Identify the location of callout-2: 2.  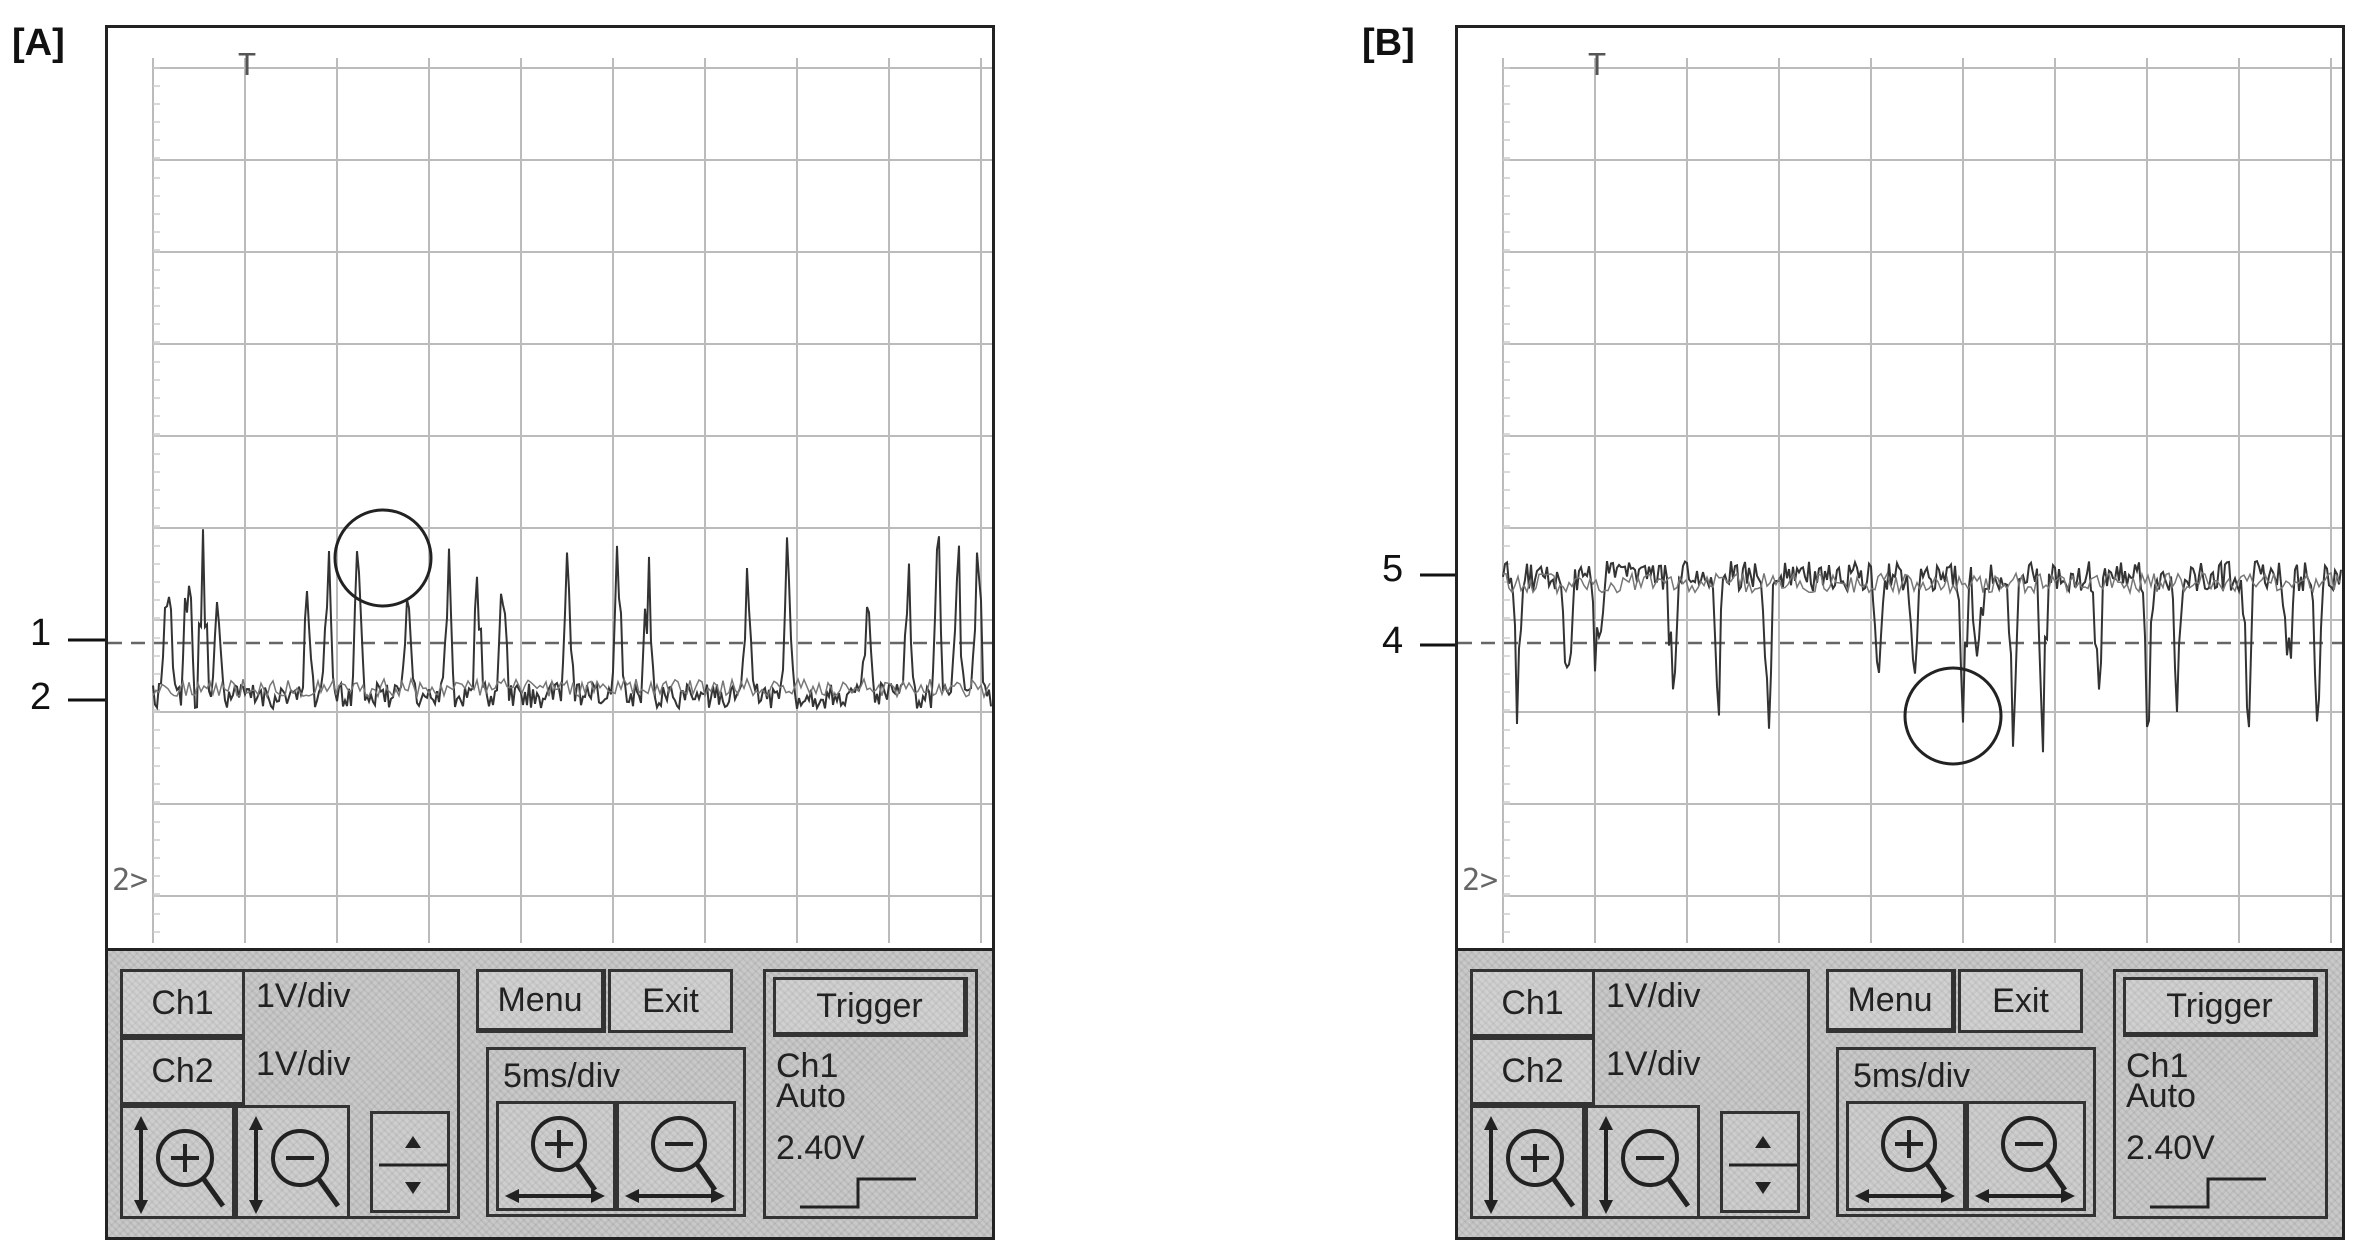
(41, 697).